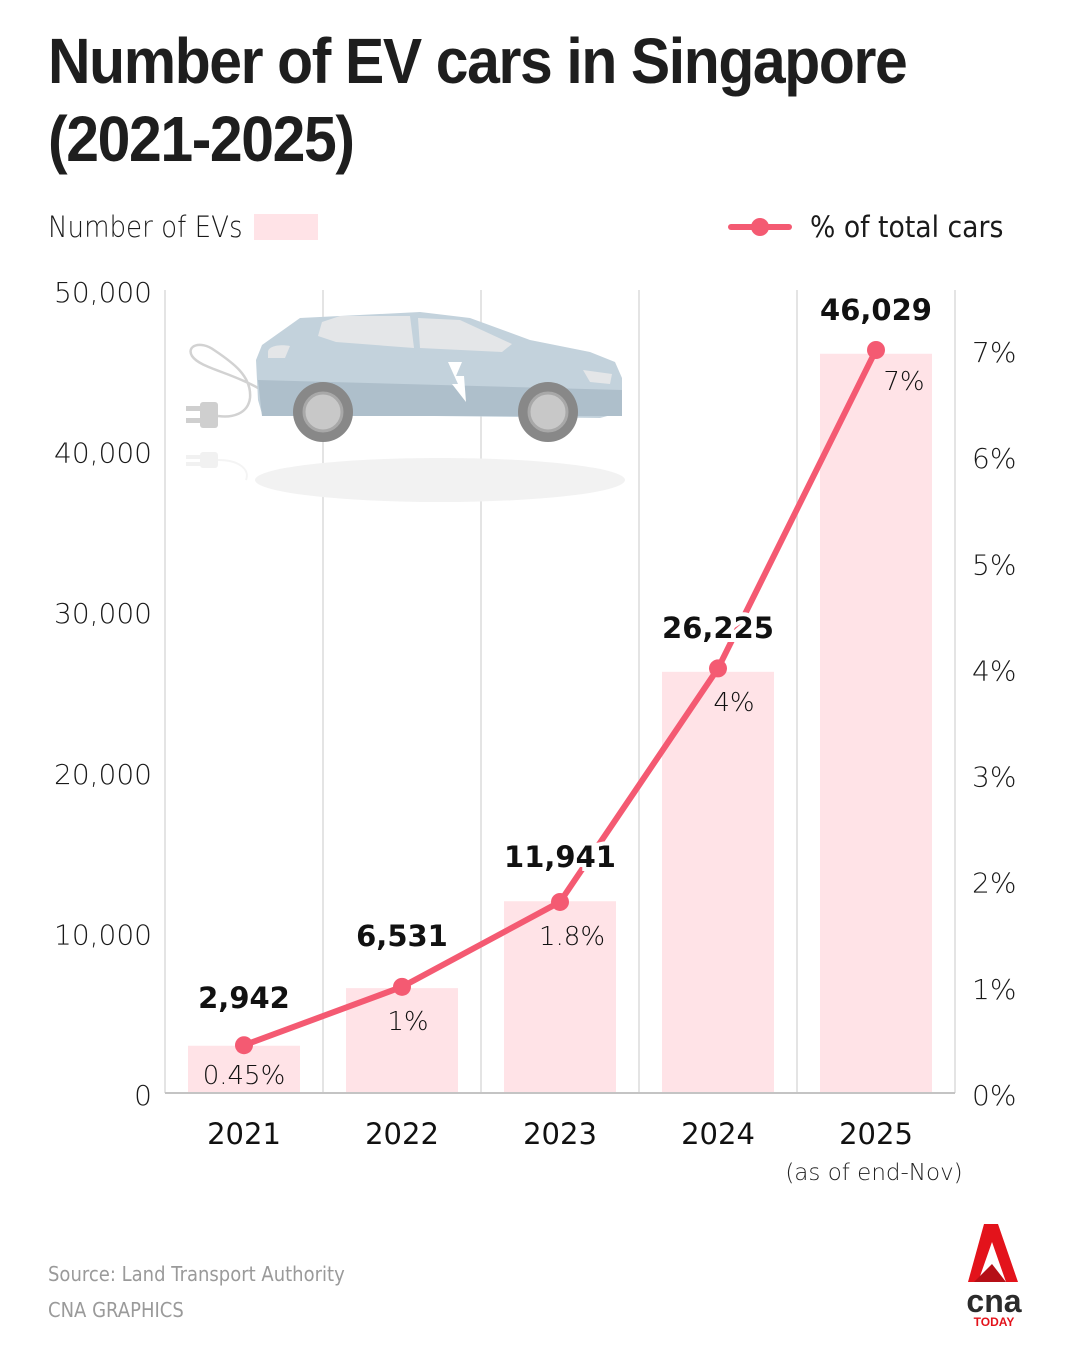 The height and width of the screenshot is (1350, 1080). What do you see at coordinates (402, 1134) in the screenshot?
I see `x-tick-label: 2022` at bounding box center [402, 1134].